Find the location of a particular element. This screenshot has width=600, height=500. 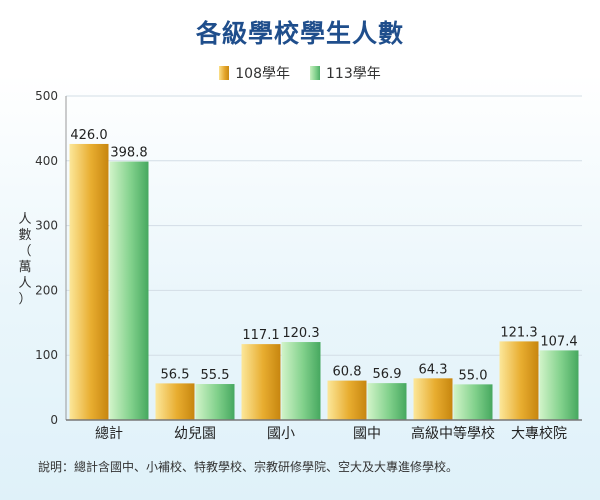

bar-value-label: 56.9 is located at coordinates (387, 374).